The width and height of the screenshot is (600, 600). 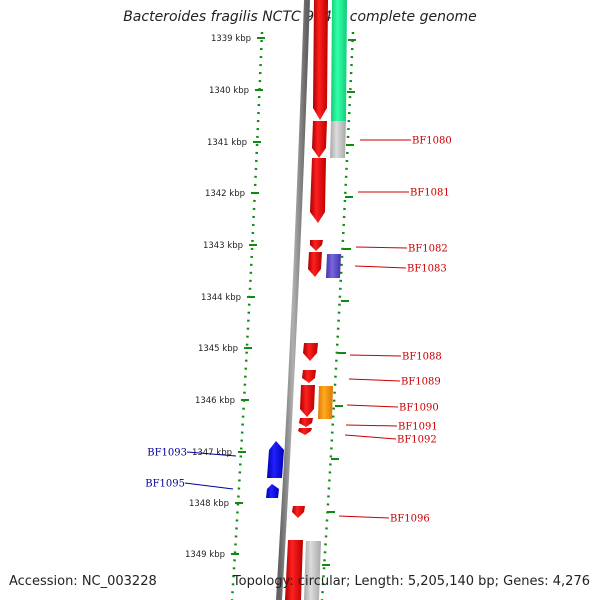 I want to click on orange-feature, so click(x=325, y=402).